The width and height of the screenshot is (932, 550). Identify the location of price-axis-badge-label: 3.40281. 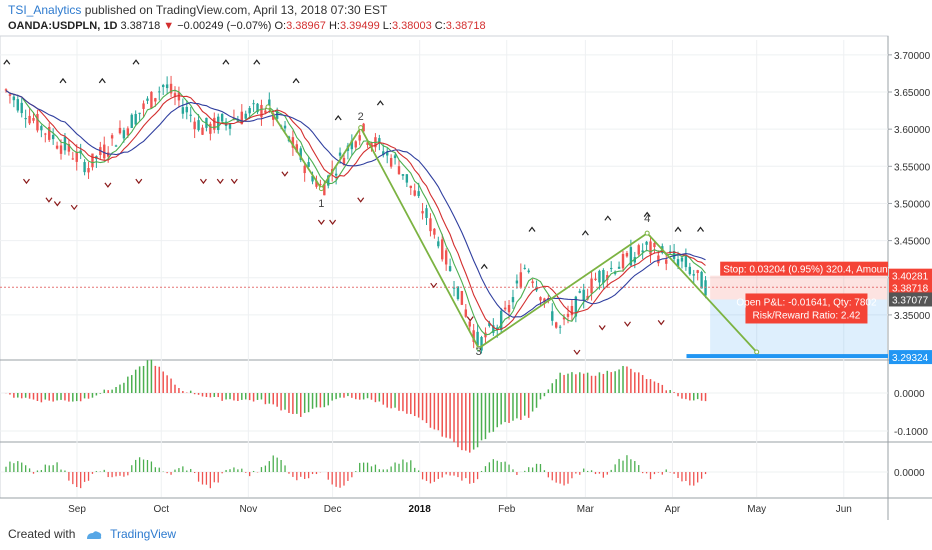
(910, 277).